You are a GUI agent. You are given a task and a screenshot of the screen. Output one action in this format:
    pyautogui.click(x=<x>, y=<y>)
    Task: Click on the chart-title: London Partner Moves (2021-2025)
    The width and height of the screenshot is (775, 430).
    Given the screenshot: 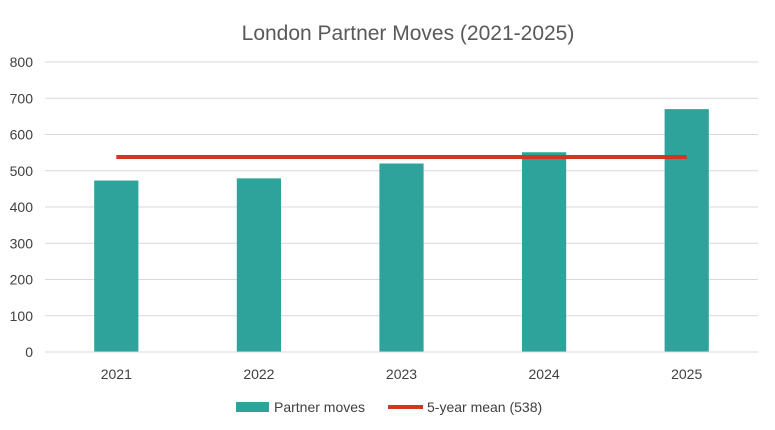 What is the action you would take?
    pyautogui.click(x=408, y=33)
    